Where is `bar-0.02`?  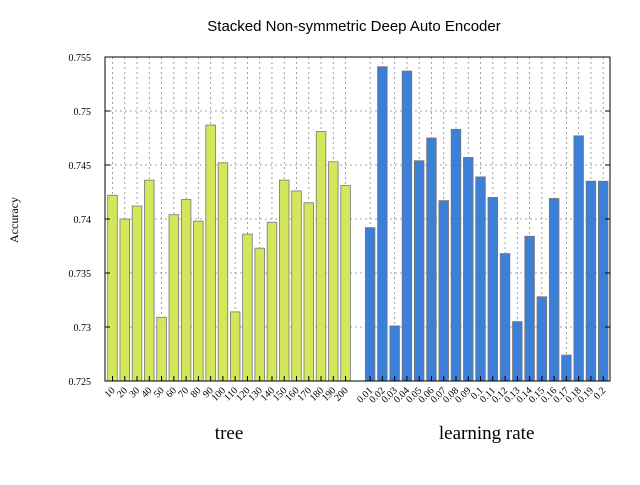 bar-0.02 is located at coordinates (382, 224).